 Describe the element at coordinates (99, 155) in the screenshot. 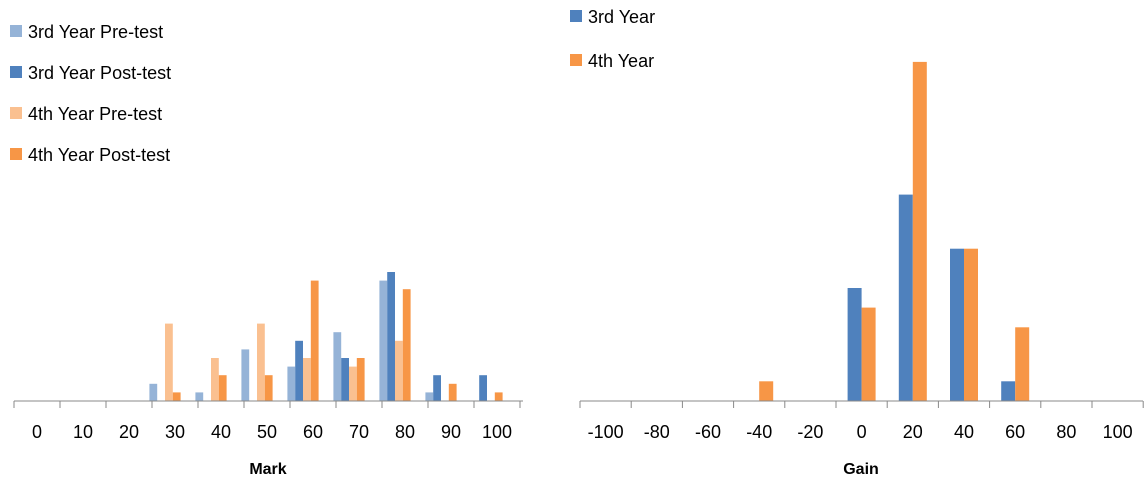

I see `legend-label-4th-year-post-test: 4th Year Post-test` at that location.